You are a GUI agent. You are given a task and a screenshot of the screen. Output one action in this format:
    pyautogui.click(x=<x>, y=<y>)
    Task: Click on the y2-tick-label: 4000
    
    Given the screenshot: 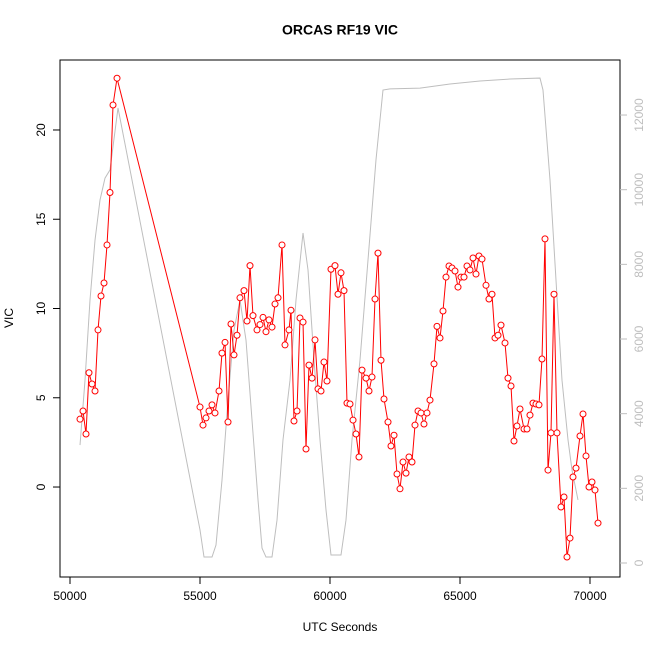 What is the action you would take?
    pyautogui.click(x=639, y=413)
    